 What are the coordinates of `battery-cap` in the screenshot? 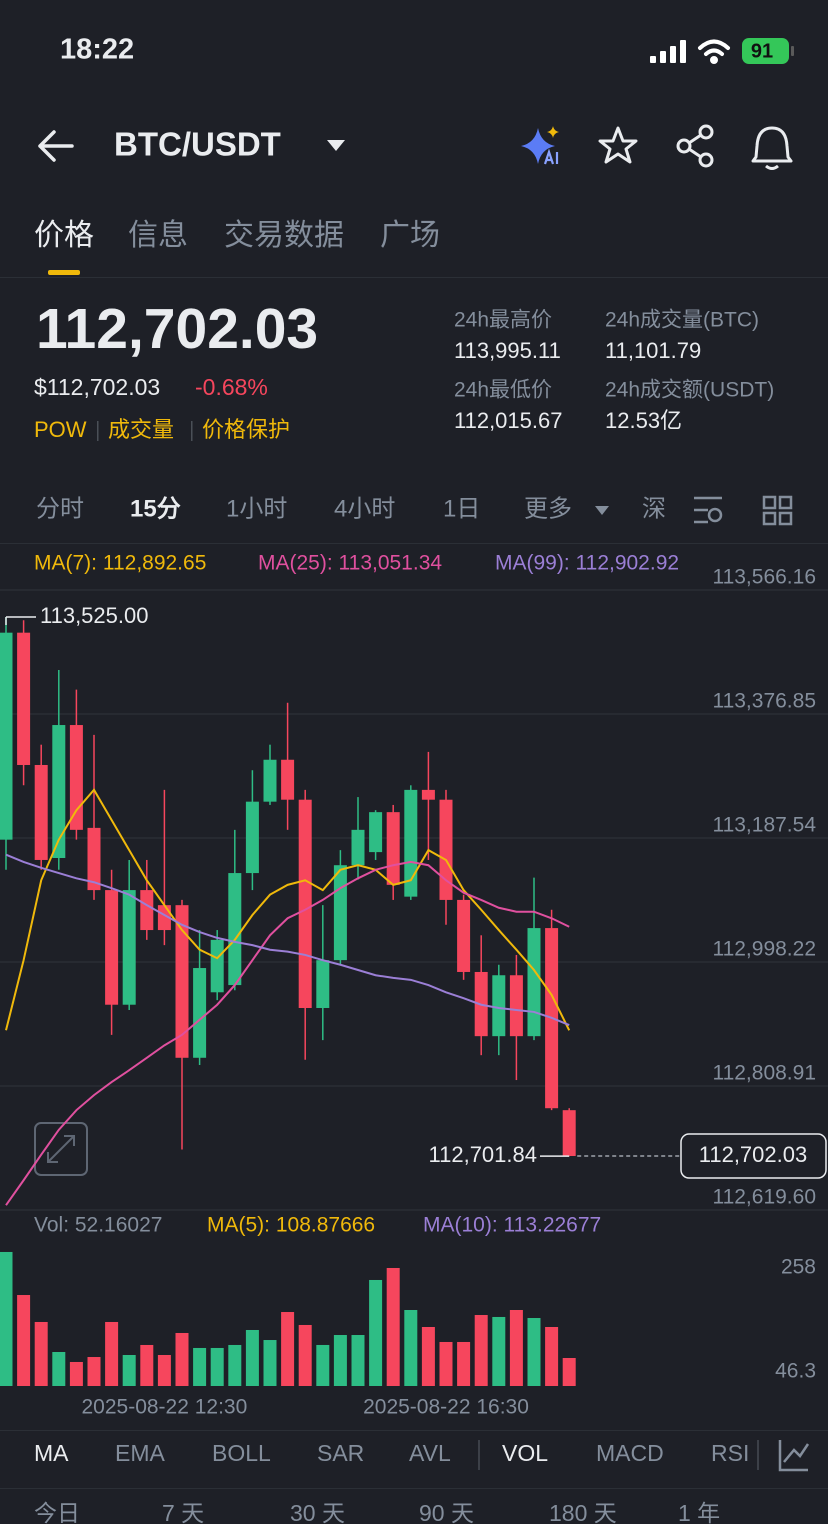 It's located at (792, 51).